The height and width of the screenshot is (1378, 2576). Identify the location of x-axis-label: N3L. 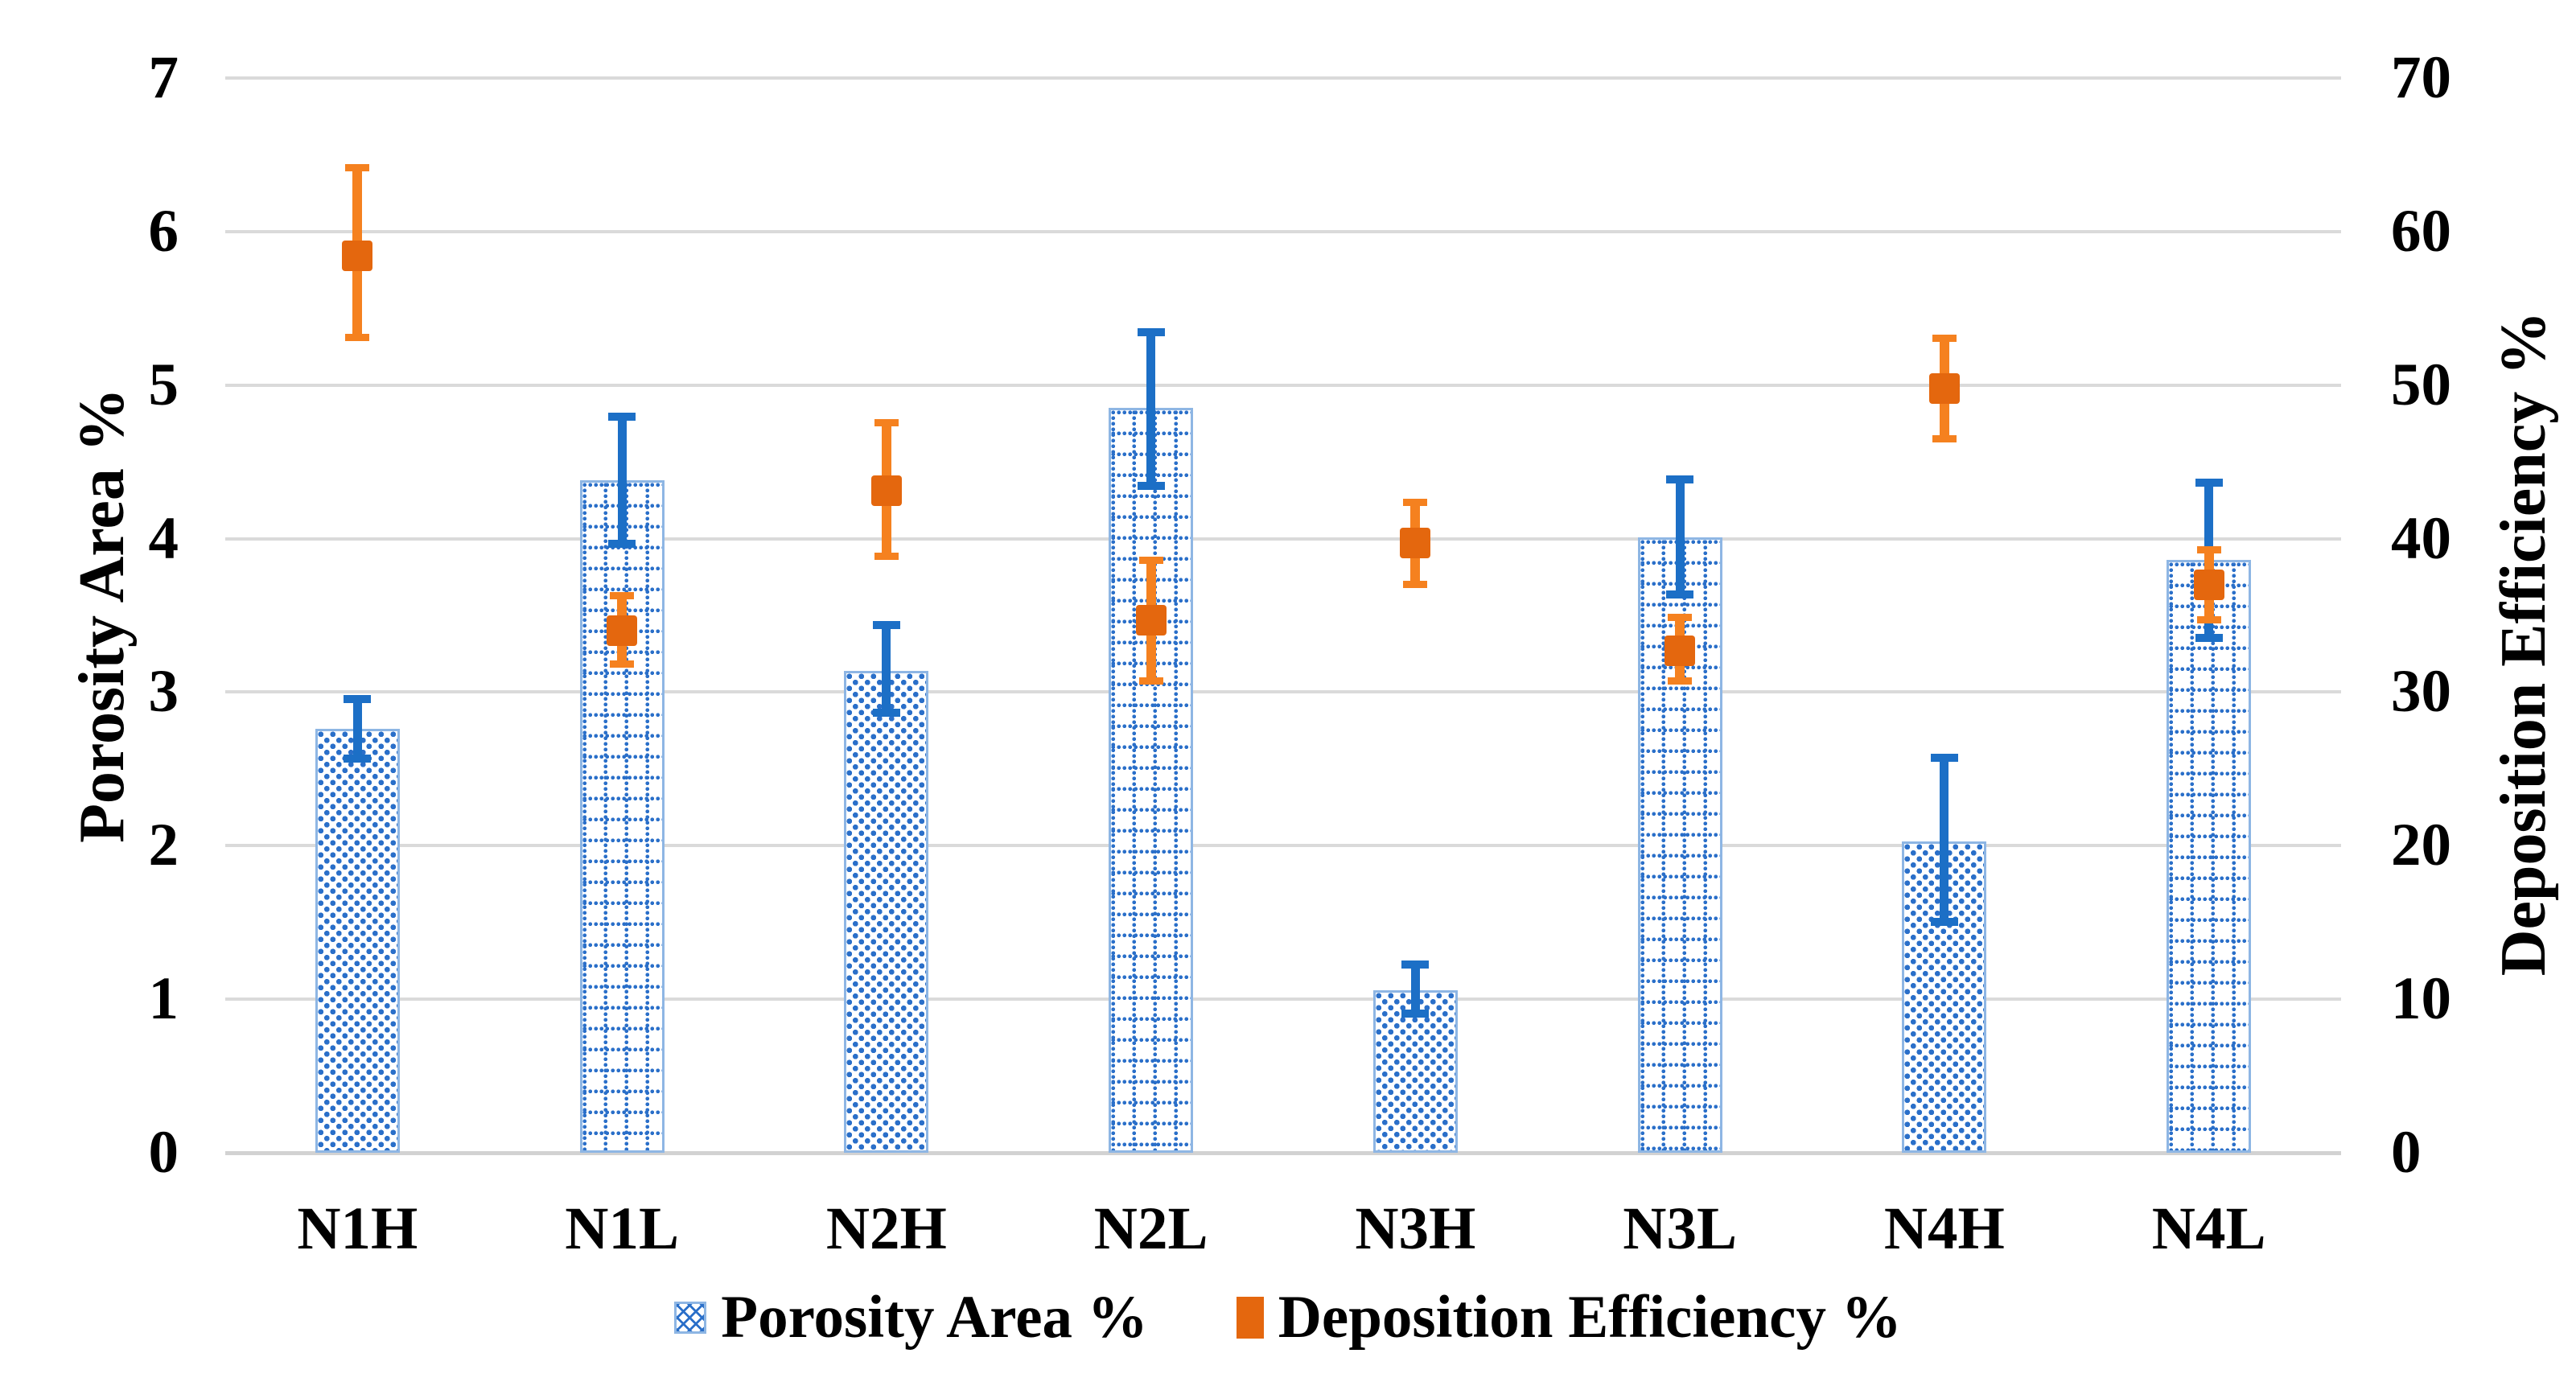
(1680, 1228).